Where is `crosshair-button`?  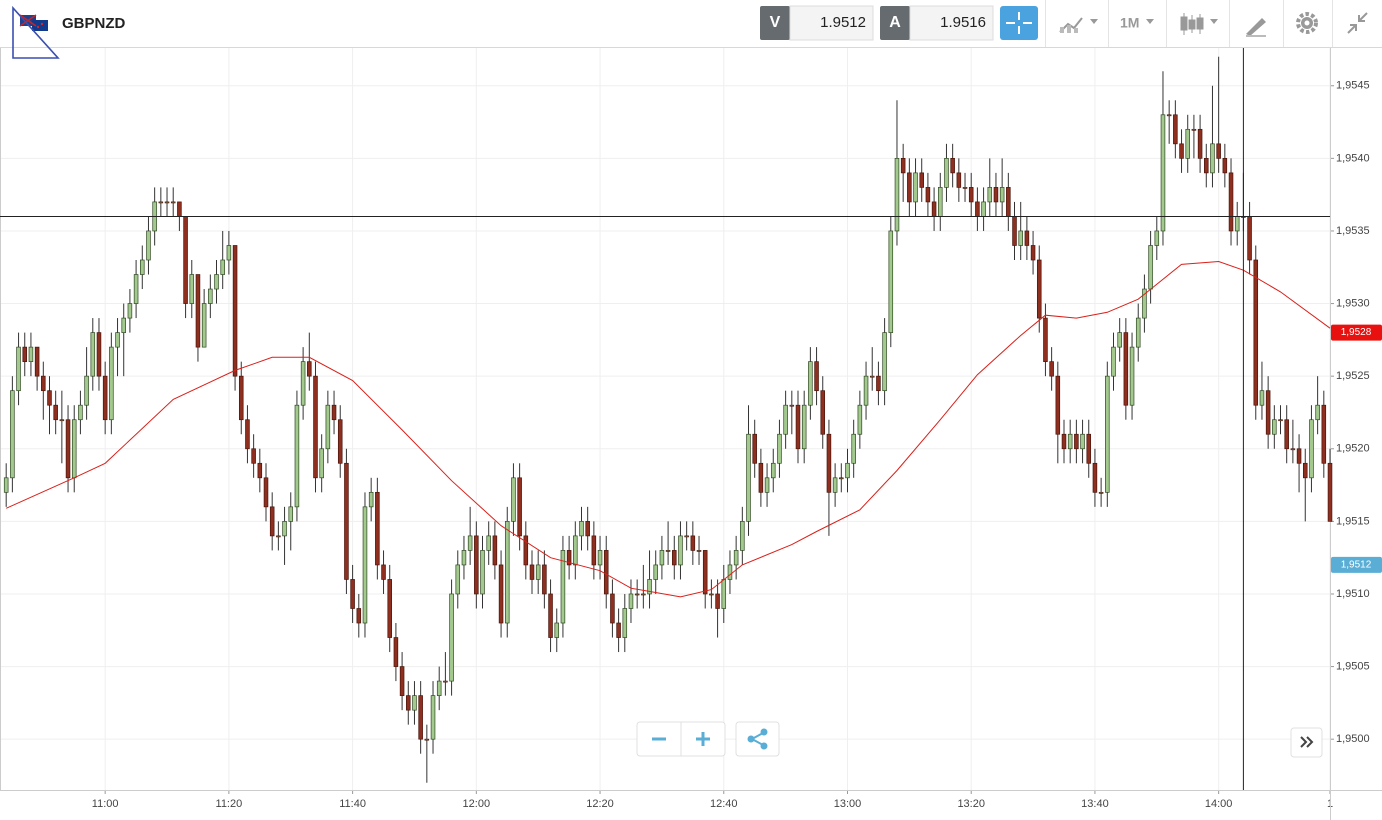
crosshair-button is located at coordinates (1019, 23).